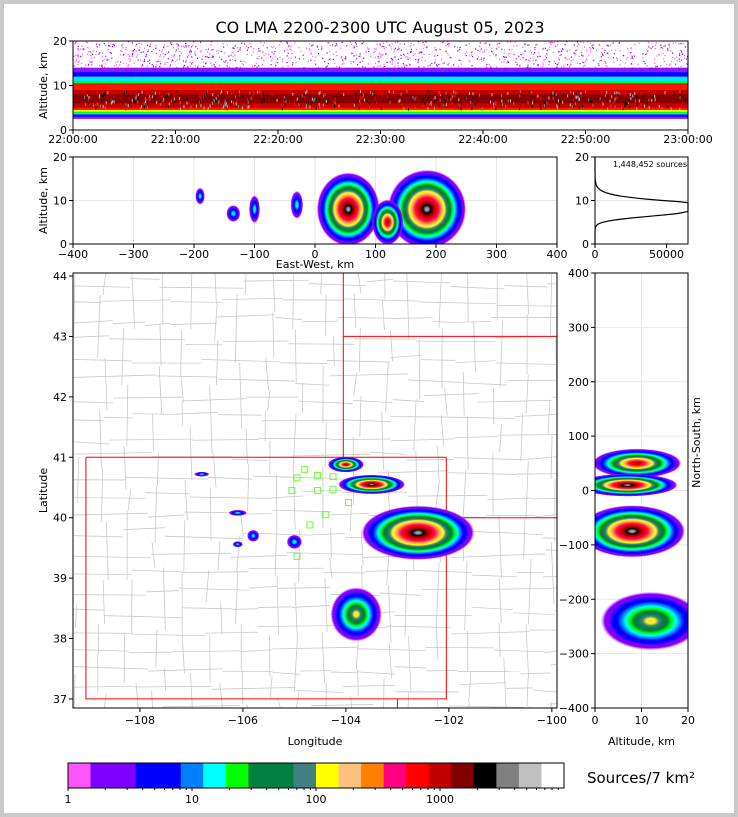  What do you see at coordinates (192, 799) in the screenshot?
I see `colorbar-tick-label: 10` at bounding box center [192, 799].